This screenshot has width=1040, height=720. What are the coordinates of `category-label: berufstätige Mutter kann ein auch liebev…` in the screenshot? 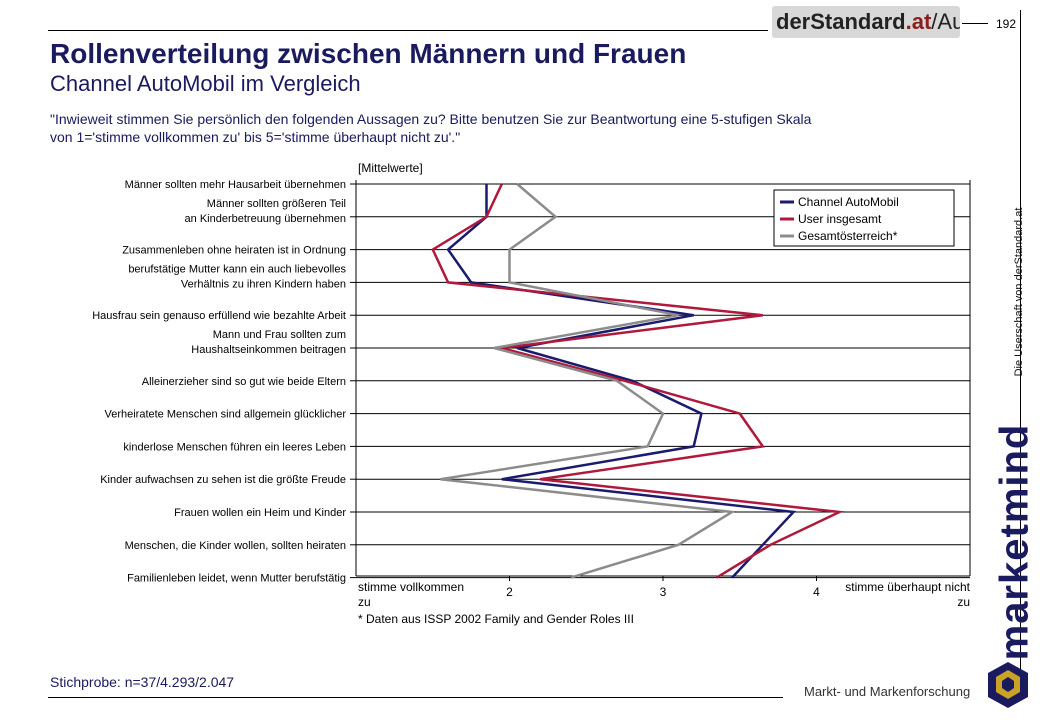 It's located at (237, 269).